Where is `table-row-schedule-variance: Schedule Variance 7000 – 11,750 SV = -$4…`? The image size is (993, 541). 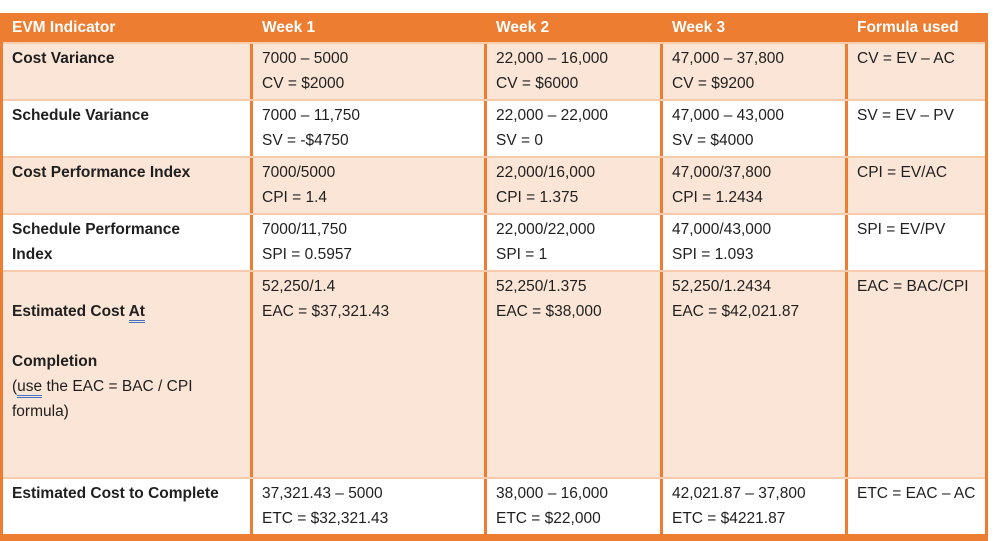
table-row-schedule-variance: Schedule Variance 7000 – 11,750 SV = -$4… is located at coordinates (494, 127).